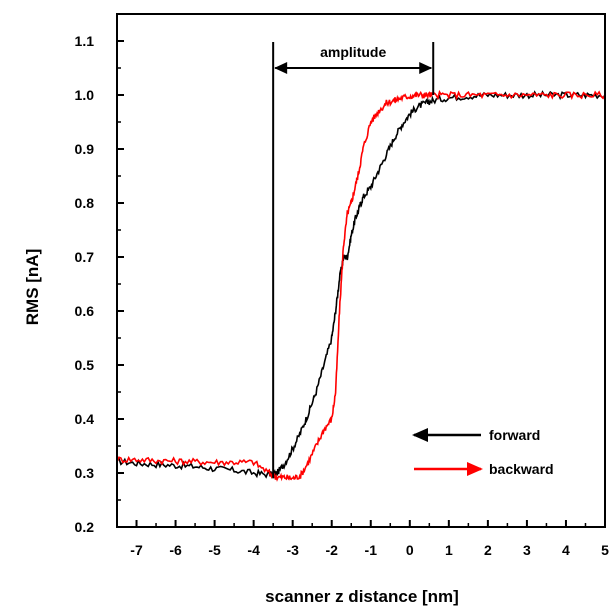 Image resolution: width=610 pixels, height=611 pixels. I want to click on x-tick-label: 4, so click(566, 550).